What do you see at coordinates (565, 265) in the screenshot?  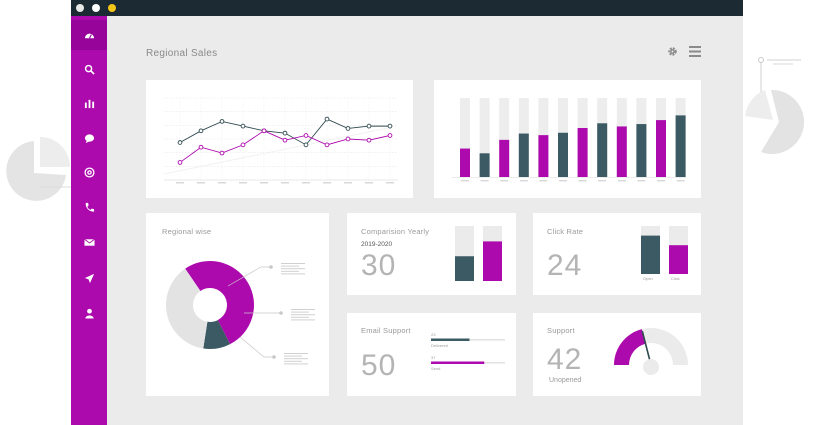 I see `click-rate-value: 24` at bounding box center [565, 265].